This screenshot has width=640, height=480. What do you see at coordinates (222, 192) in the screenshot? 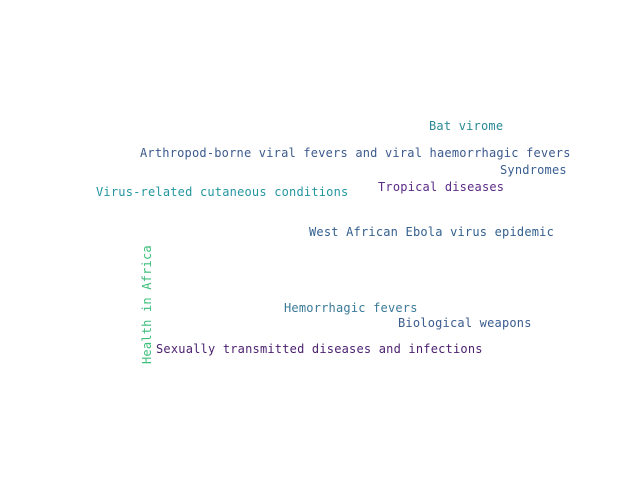
I see `word-virus-cutaneous: Virus-related cutaneous conditions` at bounding box center [222, 192].